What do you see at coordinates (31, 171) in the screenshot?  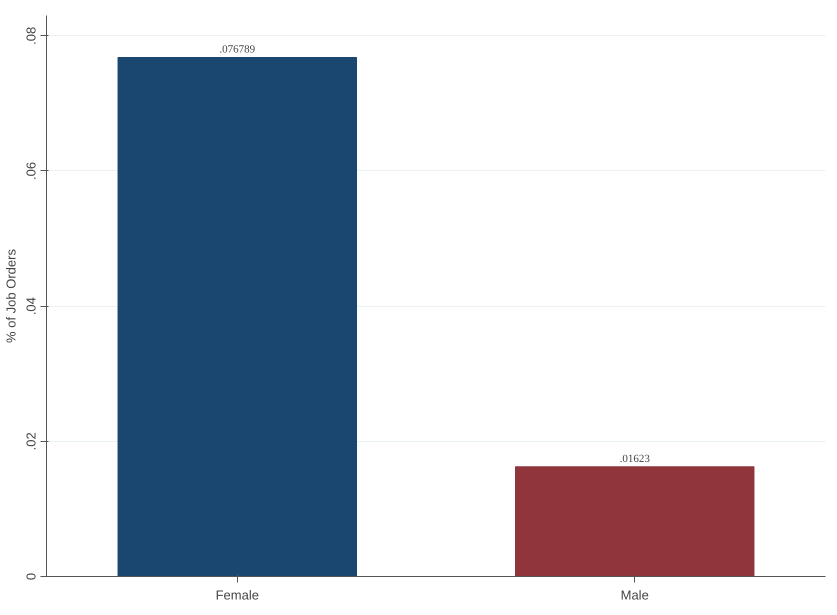 I see `y-tick-label: .06` at bounding box center [31, 171].